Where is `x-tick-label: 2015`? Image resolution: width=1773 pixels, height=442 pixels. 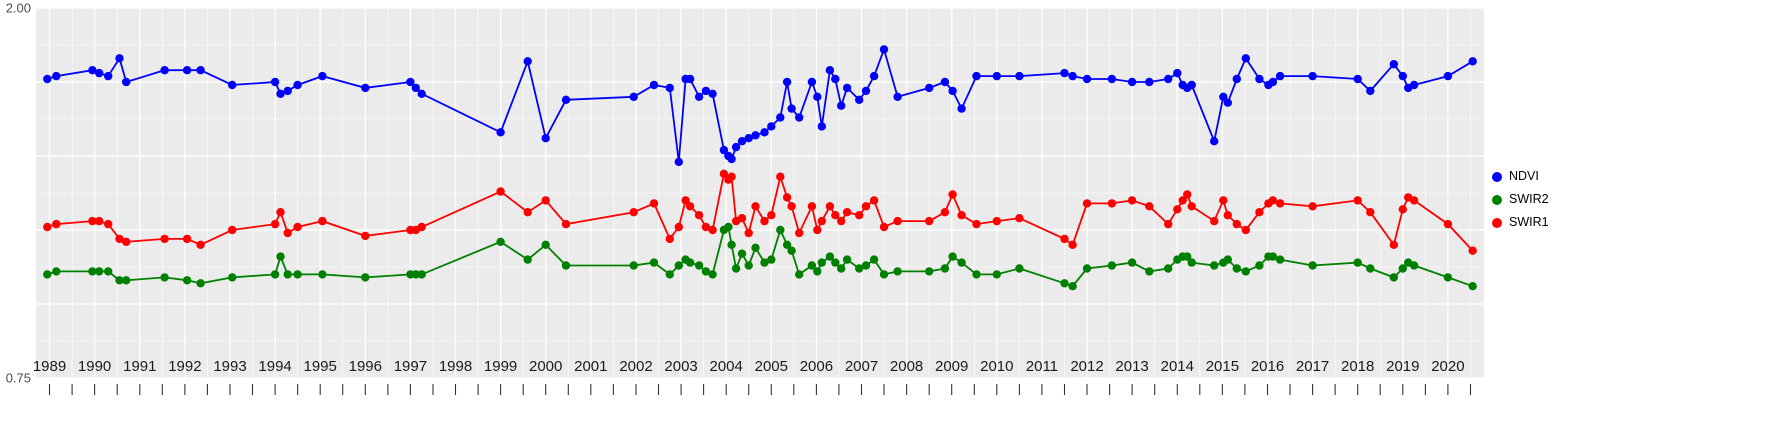
x-tick-label: 2015 is located at coordinates (1222, 366).